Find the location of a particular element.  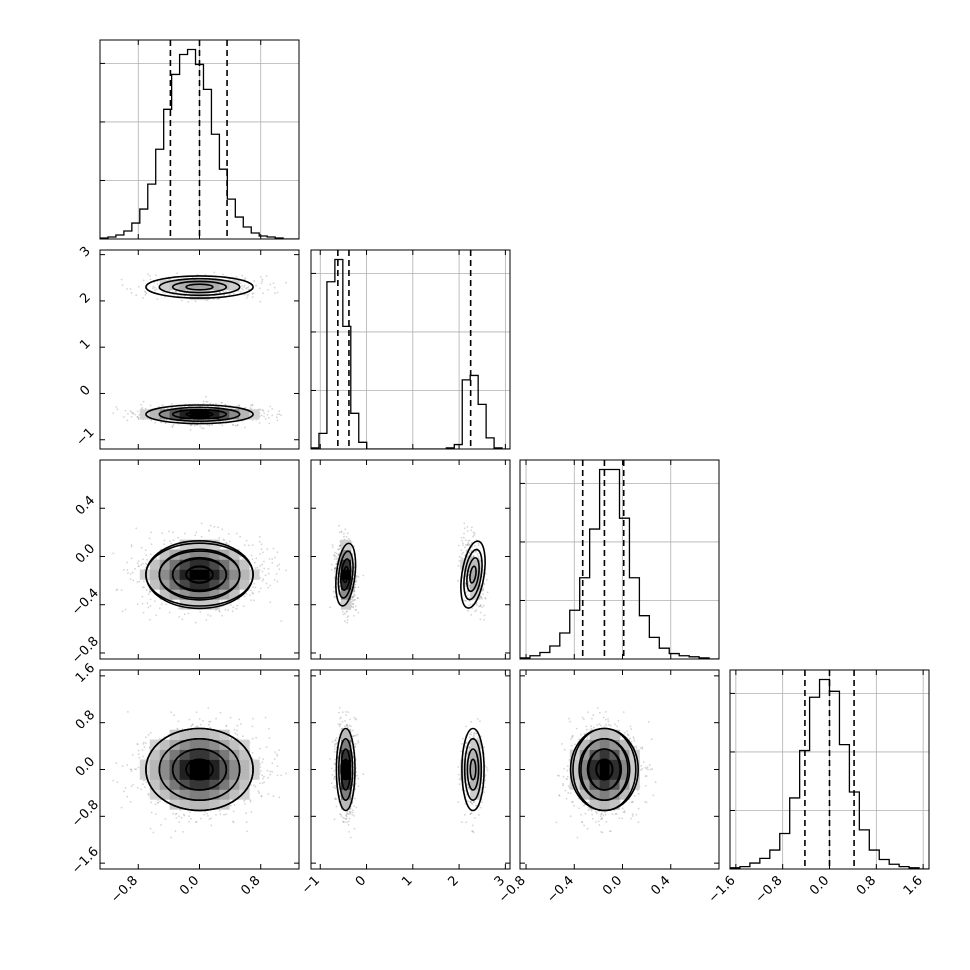

y-tick-label: 1 is located at coordinates (85, 344).